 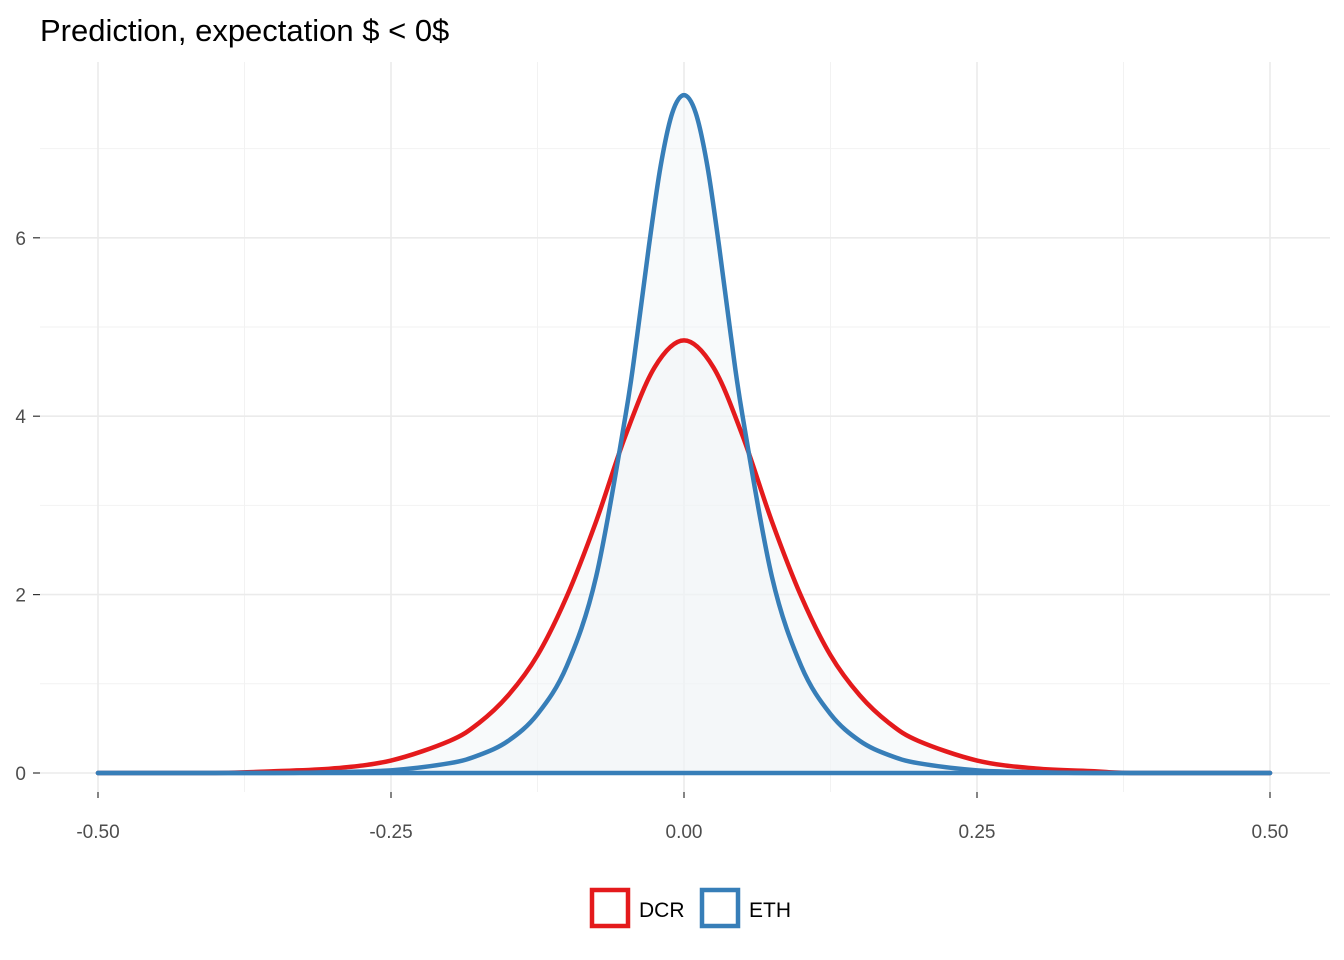 I want to click on x-tick-label: 0.50, so click(x=1270, y=832).